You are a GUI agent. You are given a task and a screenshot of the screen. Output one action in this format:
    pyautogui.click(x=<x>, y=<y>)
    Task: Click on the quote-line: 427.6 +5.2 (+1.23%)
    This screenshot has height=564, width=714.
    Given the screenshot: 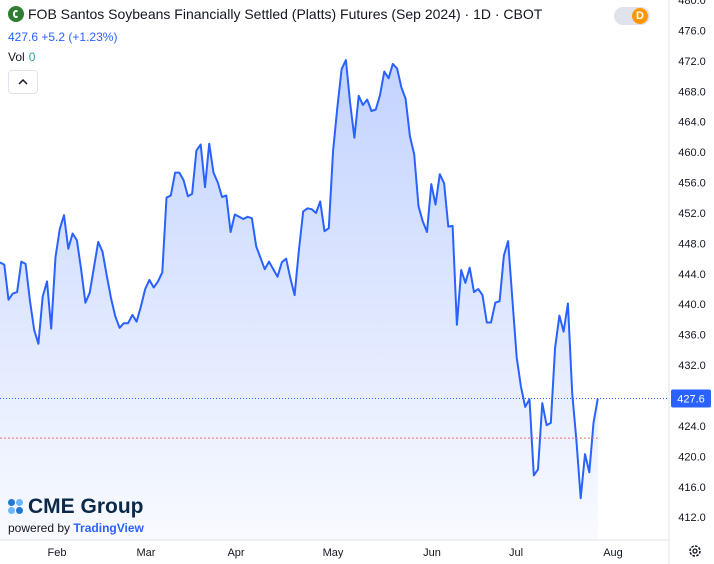 What is the action you would take?
    pyautogui.click(x=62, y=37)
    